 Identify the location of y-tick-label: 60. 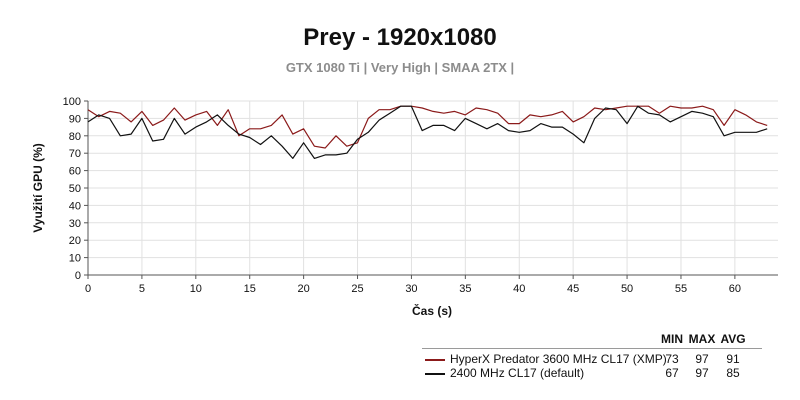
(75, 172).